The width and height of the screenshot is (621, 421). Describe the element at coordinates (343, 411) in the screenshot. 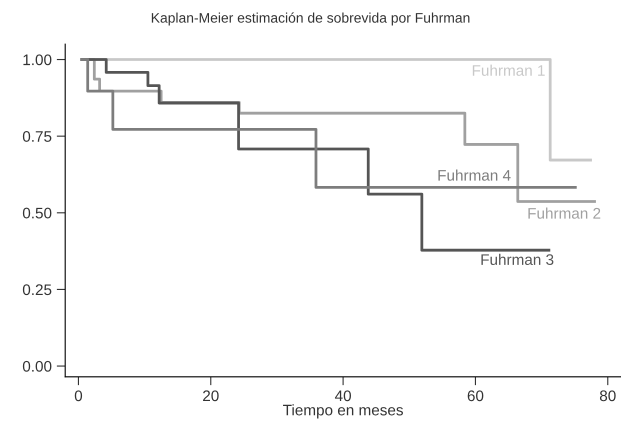

I see `x-axis-title: Tiempo en meses` at that location.